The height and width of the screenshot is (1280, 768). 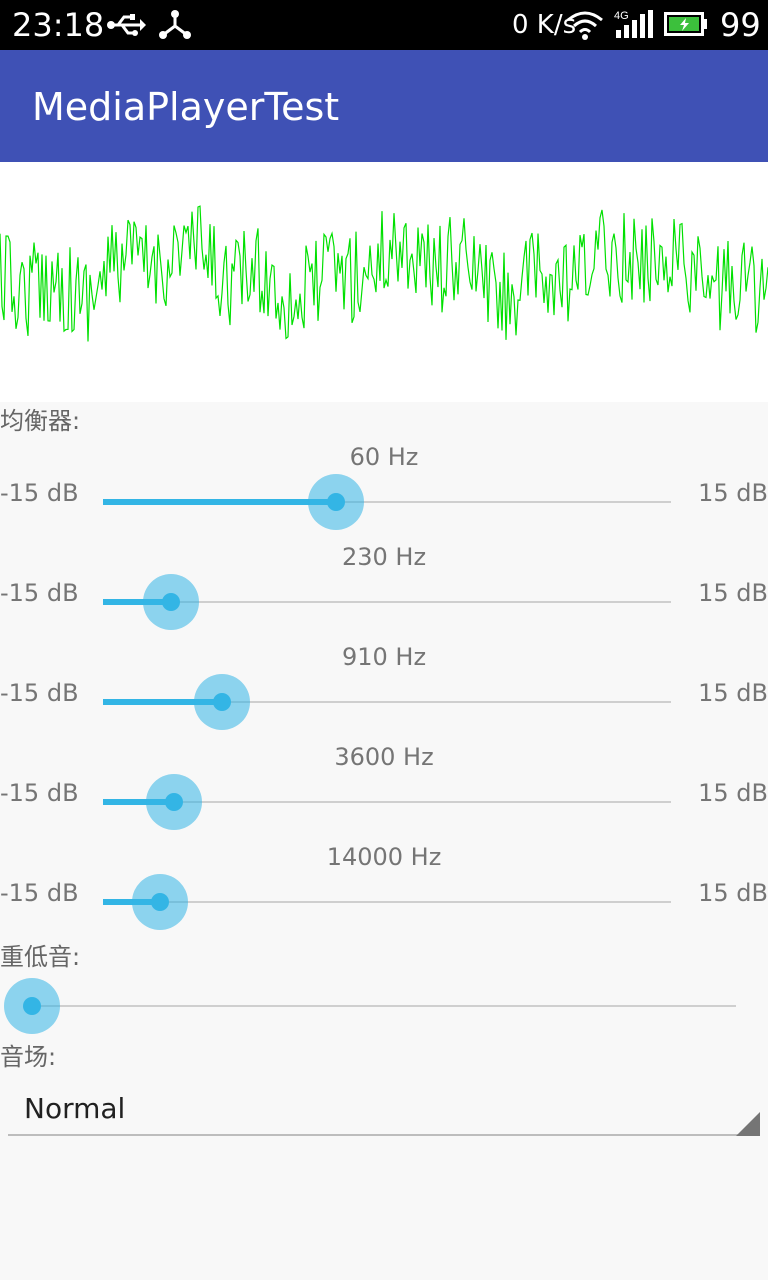 I want to click on battery-level: 99, so click(x=740, y=25).